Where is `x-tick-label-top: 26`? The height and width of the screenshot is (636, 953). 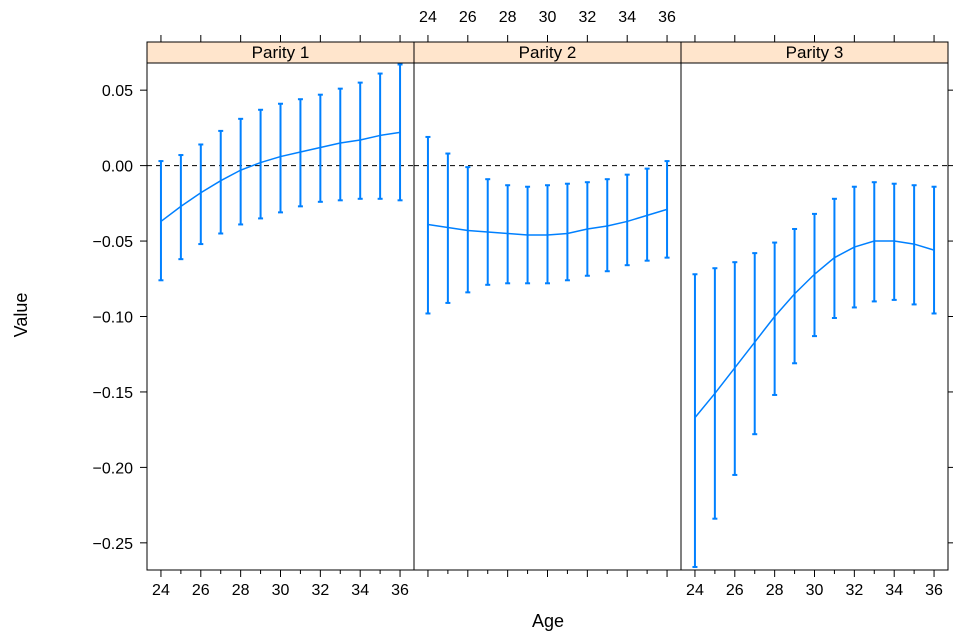
x-tick-label-top: 26 is located at coordinates (468, 17).